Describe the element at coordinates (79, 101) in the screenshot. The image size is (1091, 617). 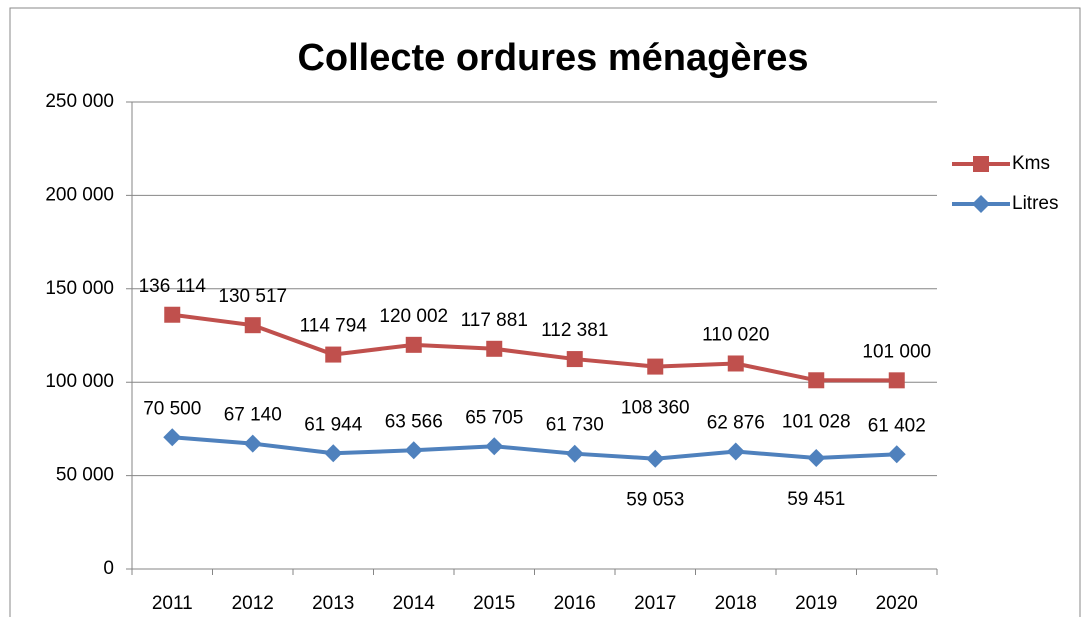
I see `y-tick-label: 250 000` at that location.